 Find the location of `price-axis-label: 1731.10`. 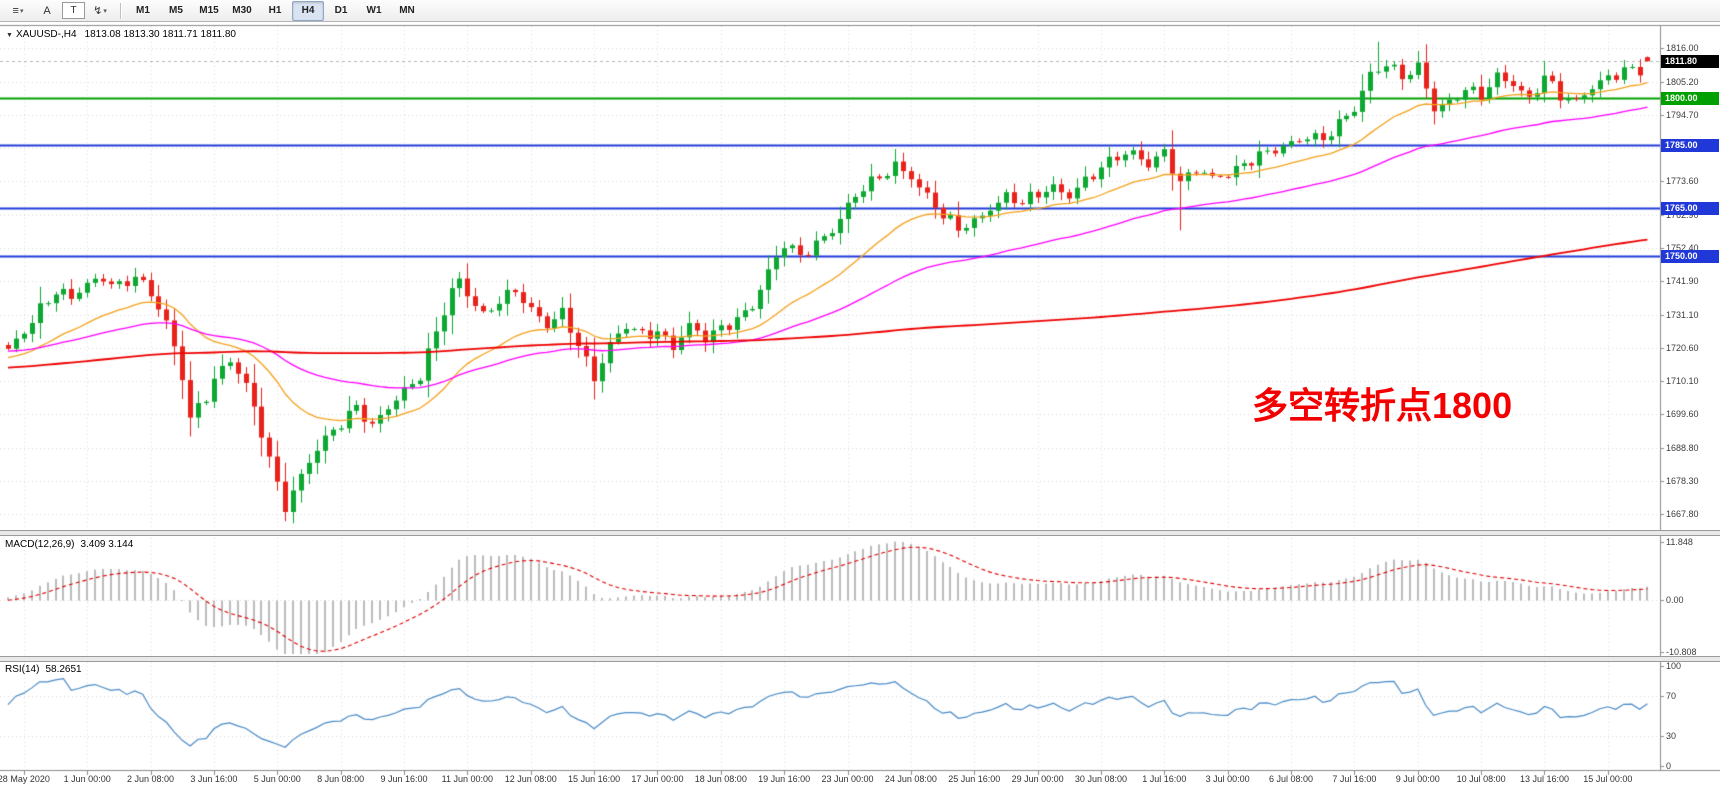

price-axis-label: 1731.10 is located at coordinates (1682, 314).